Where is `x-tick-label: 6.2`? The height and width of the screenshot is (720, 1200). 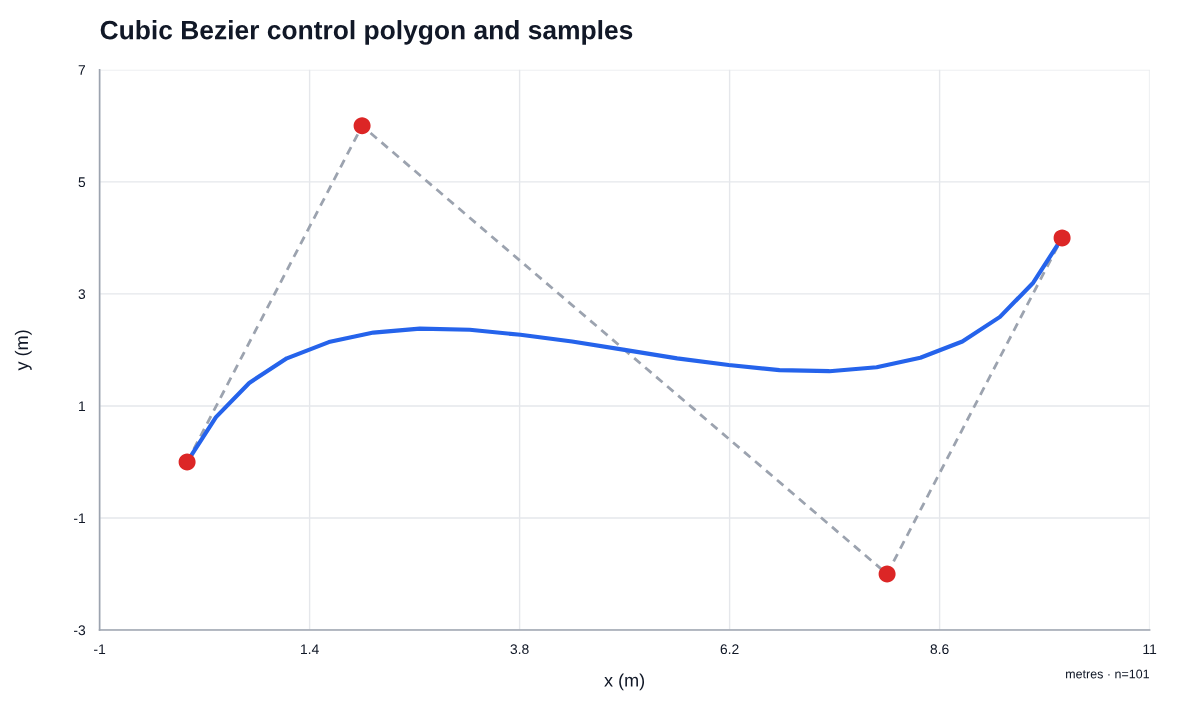 x-tick-label: 6.2 is located at coordinates (729, 649).